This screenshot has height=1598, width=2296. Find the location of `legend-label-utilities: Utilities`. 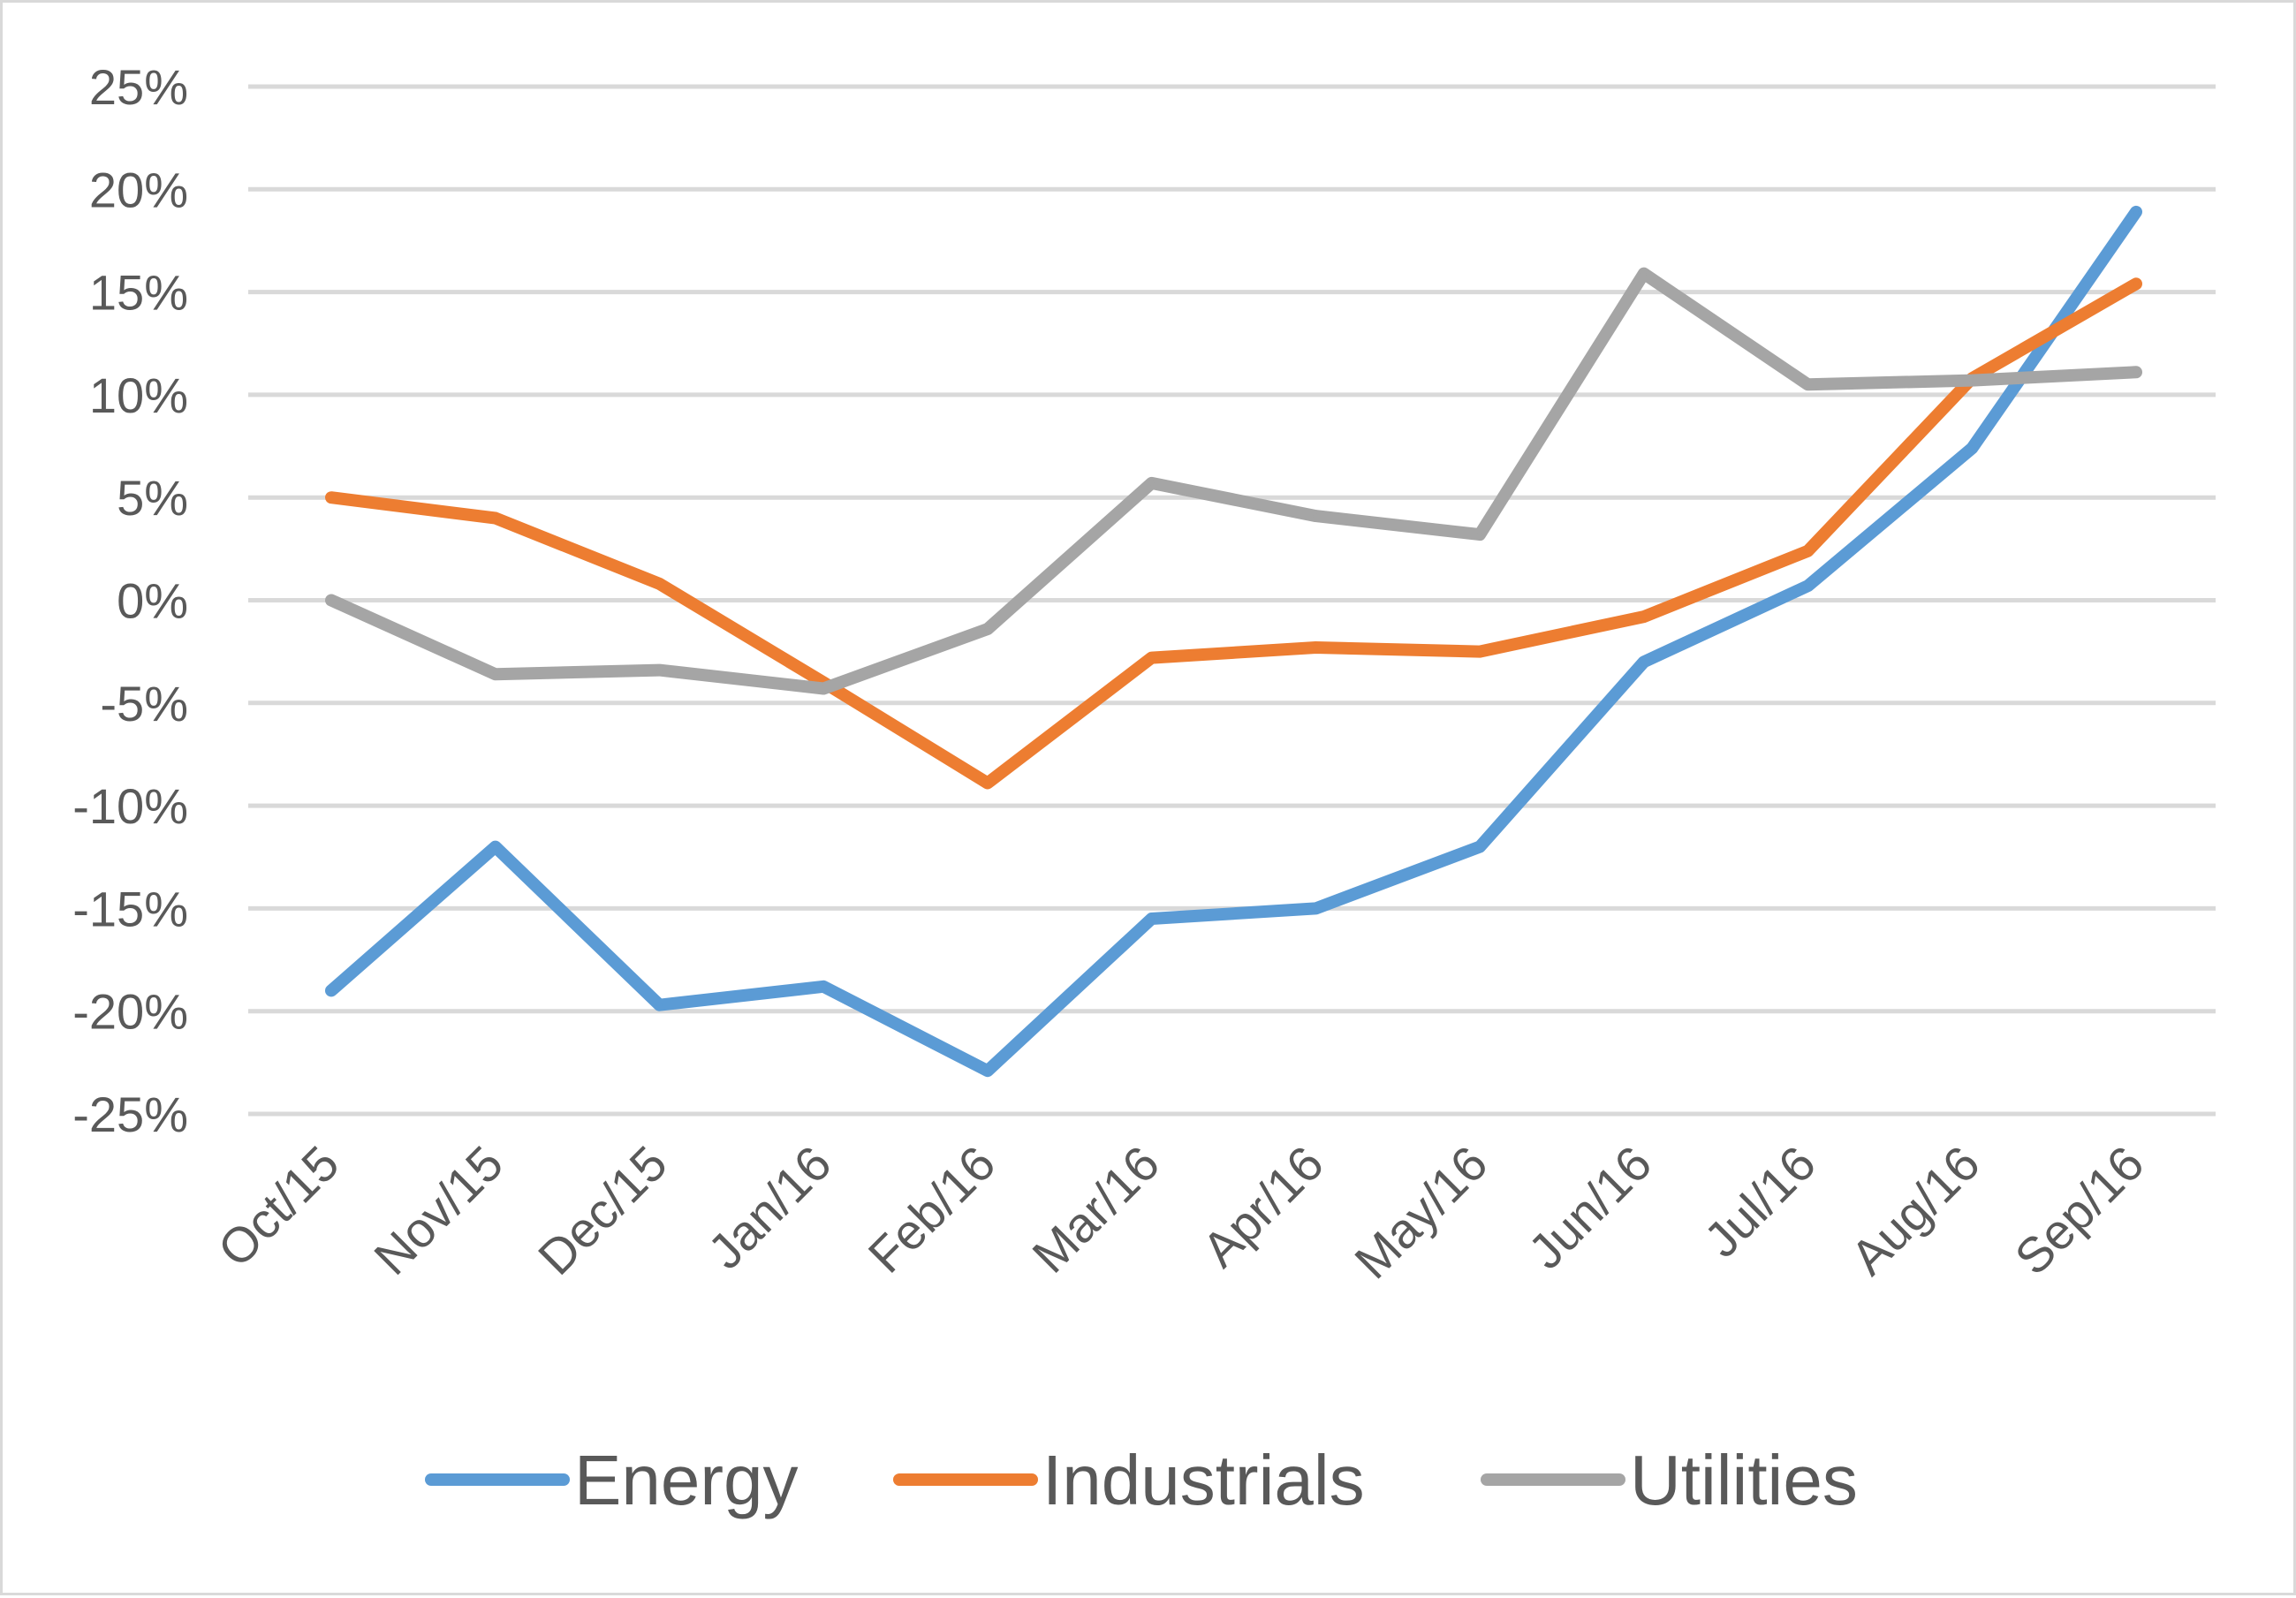

legend-label-utilities: Utilities is located at coordinates (1744, 1480).